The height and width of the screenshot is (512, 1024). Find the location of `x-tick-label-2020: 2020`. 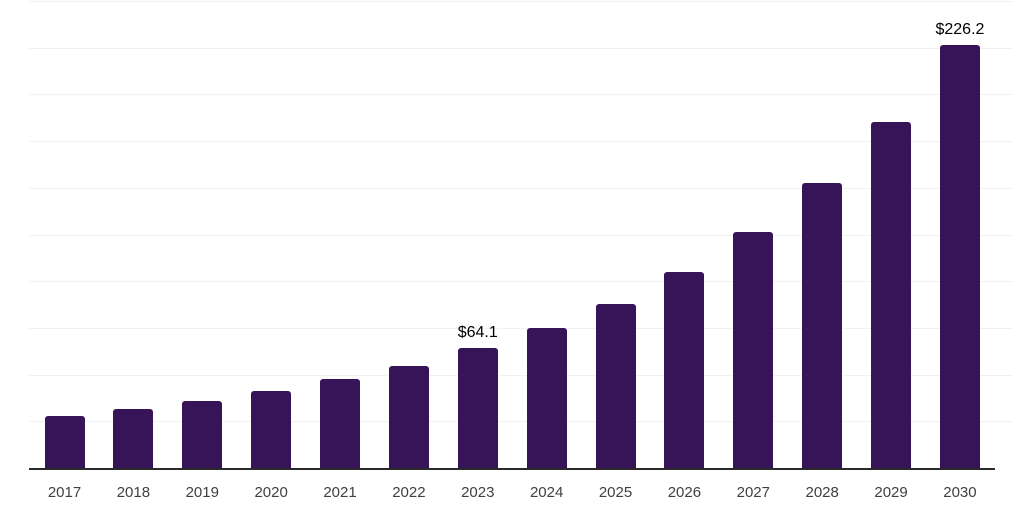

x-tick-label-2020: 2020 is located at coordinates (271, 492).